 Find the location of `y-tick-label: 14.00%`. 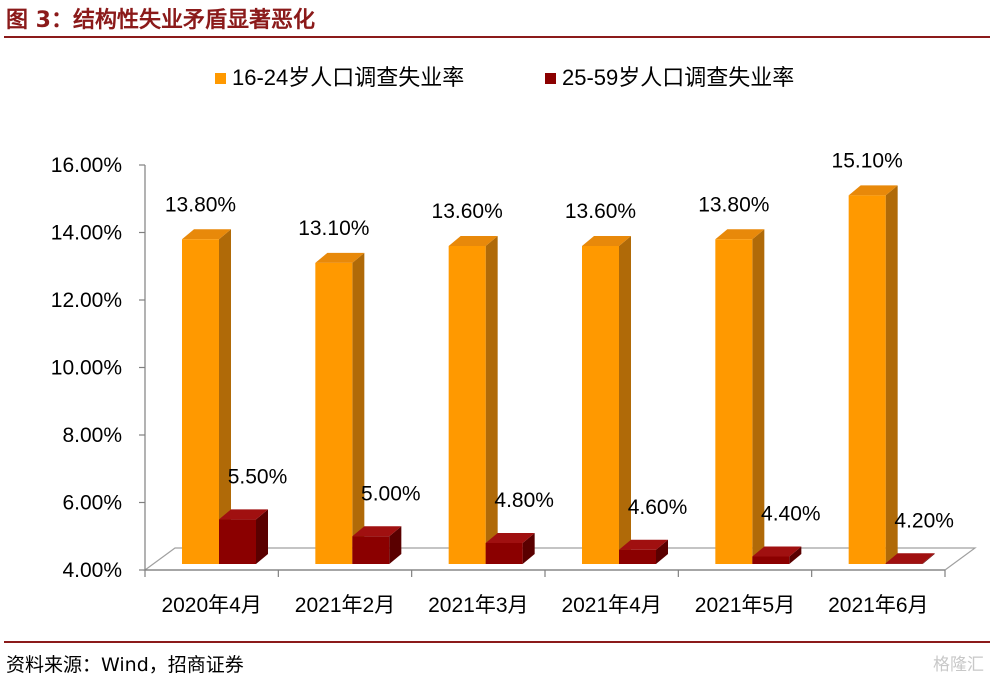

y-tick-label: 14.00% is located at coordinates (86, 233).